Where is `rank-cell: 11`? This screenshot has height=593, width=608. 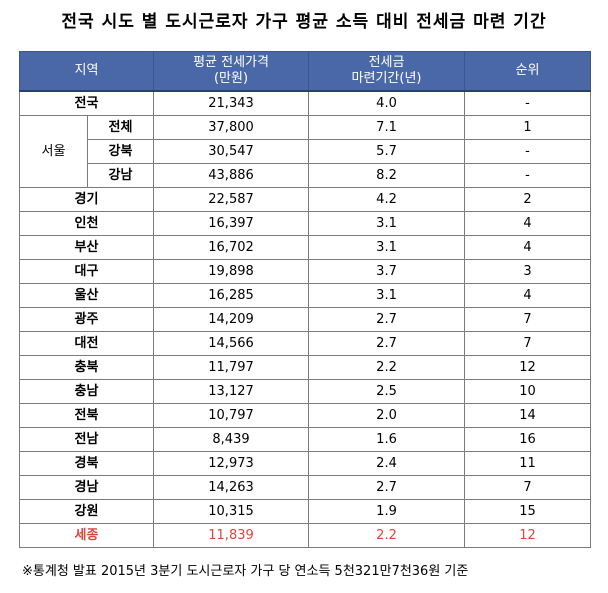 rank-cell: 11 is located at coordinates (528, 463).